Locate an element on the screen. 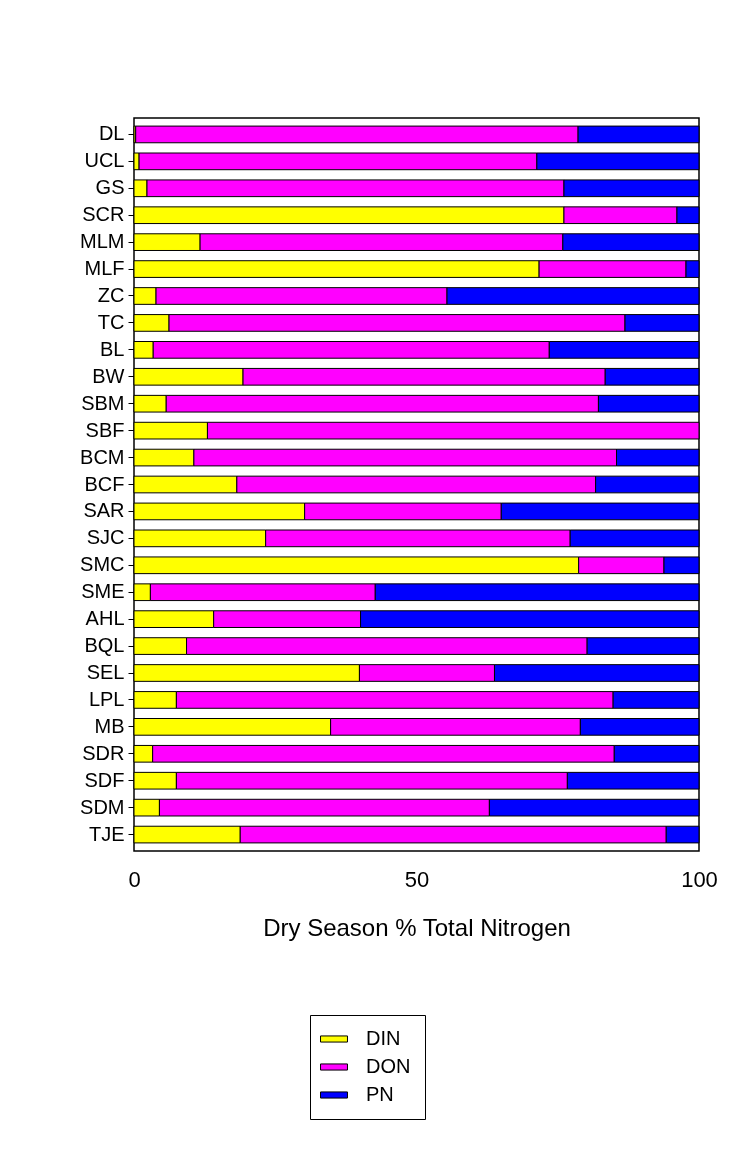 This screenshot has height=1159, width=756. y-tick-label: SDR is located at coordinates (103, 752).